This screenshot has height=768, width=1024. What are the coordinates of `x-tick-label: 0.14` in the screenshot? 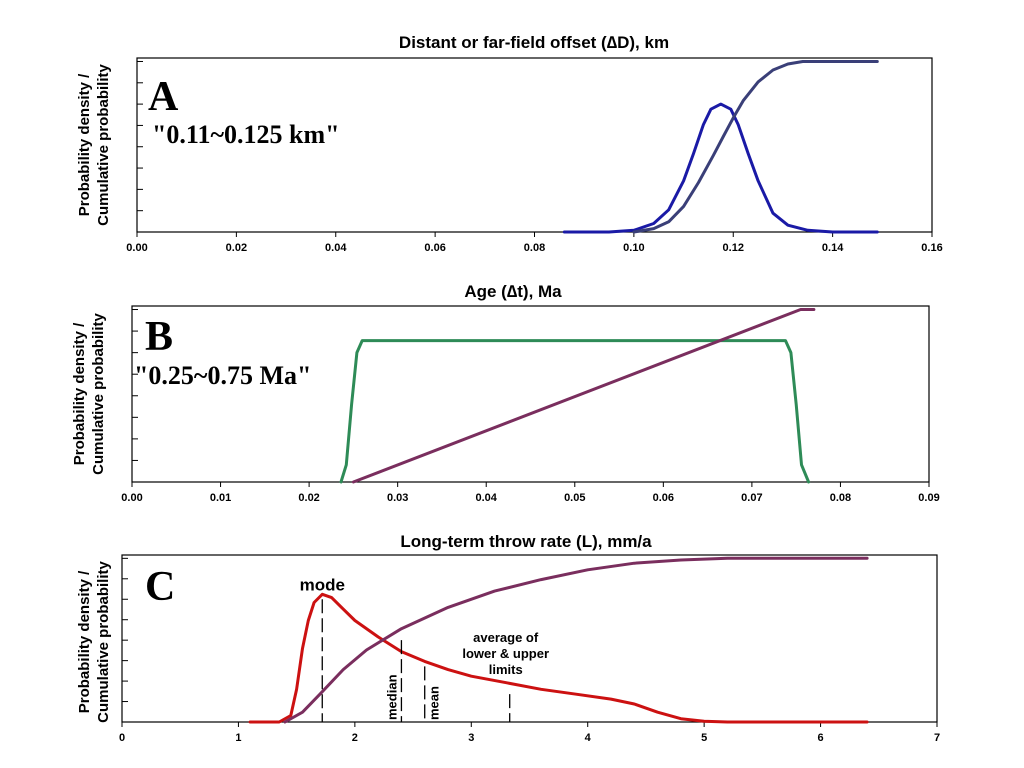 It's located at (833, 248).